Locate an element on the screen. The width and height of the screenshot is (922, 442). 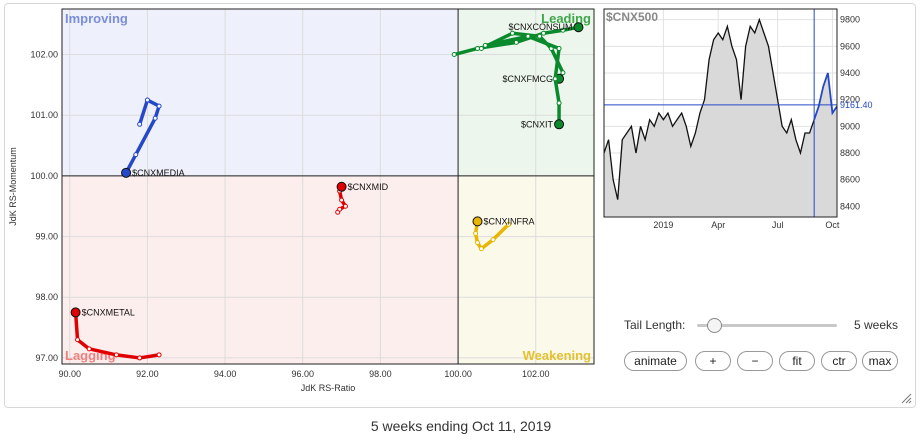
price-frame is located at coordinates (720, 113).